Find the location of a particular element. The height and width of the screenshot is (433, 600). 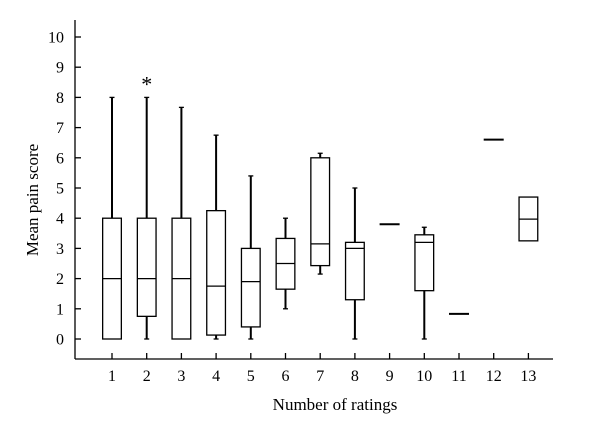

x-axis-ticks: 1 2 3 4 5 6 7 8 9 10 11 12 13 is located at coordinates (322, 369).